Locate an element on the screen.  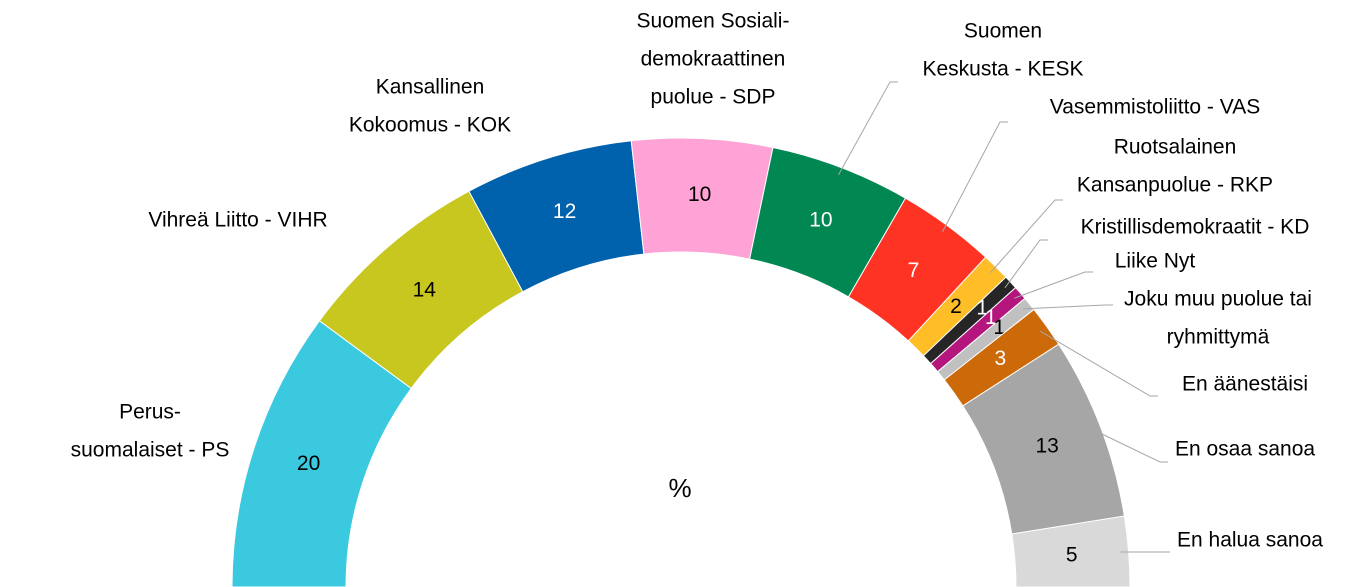
category-label: puolue - SDP is located at coordinates (713, 97).